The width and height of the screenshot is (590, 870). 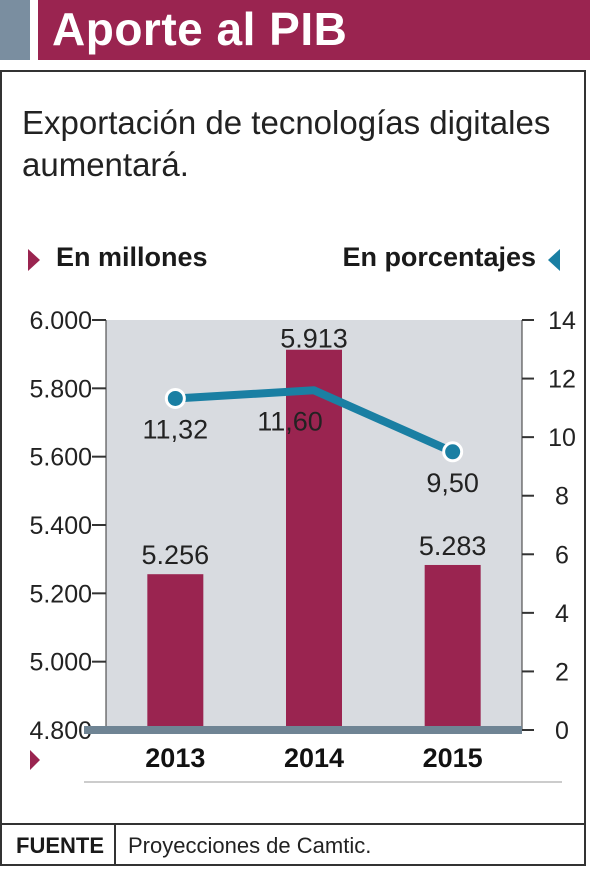 I want to click on right-tick-label: 2, so click(x=562, y=672).